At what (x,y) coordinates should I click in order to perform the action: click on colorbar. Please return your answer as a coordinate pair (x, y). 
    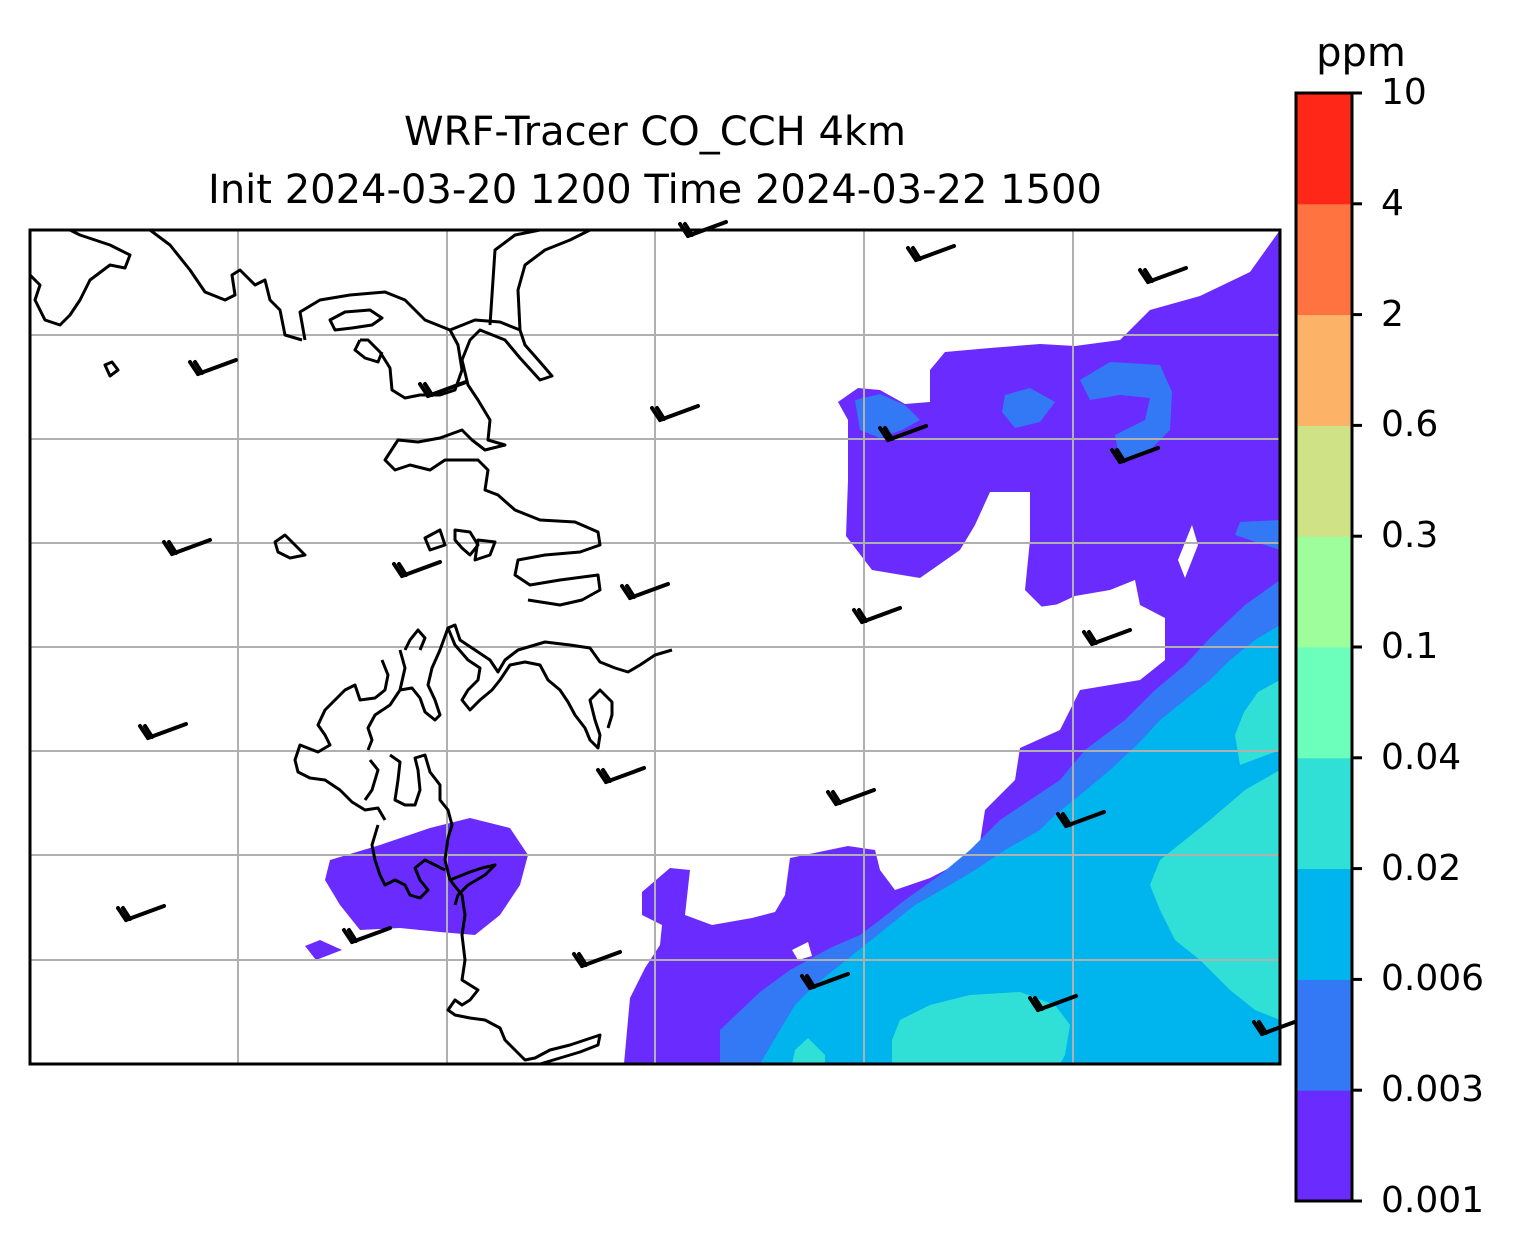
    Looking at the image, I should click on (1328, 647).